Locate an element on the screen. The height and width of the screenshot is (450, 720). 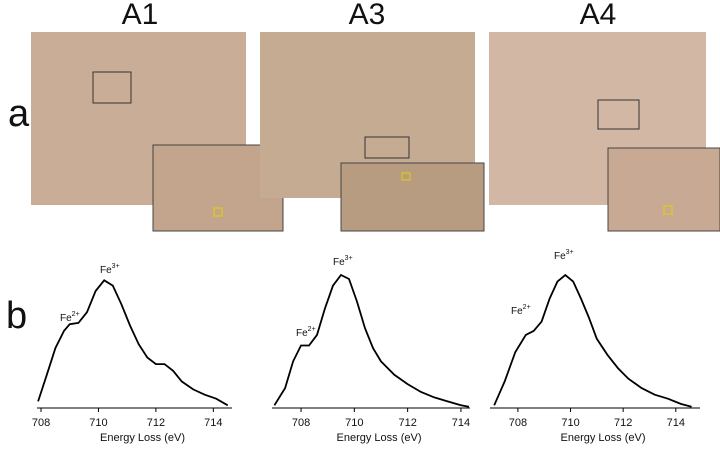
image-title: A3 is located at coordinates (367, 15).